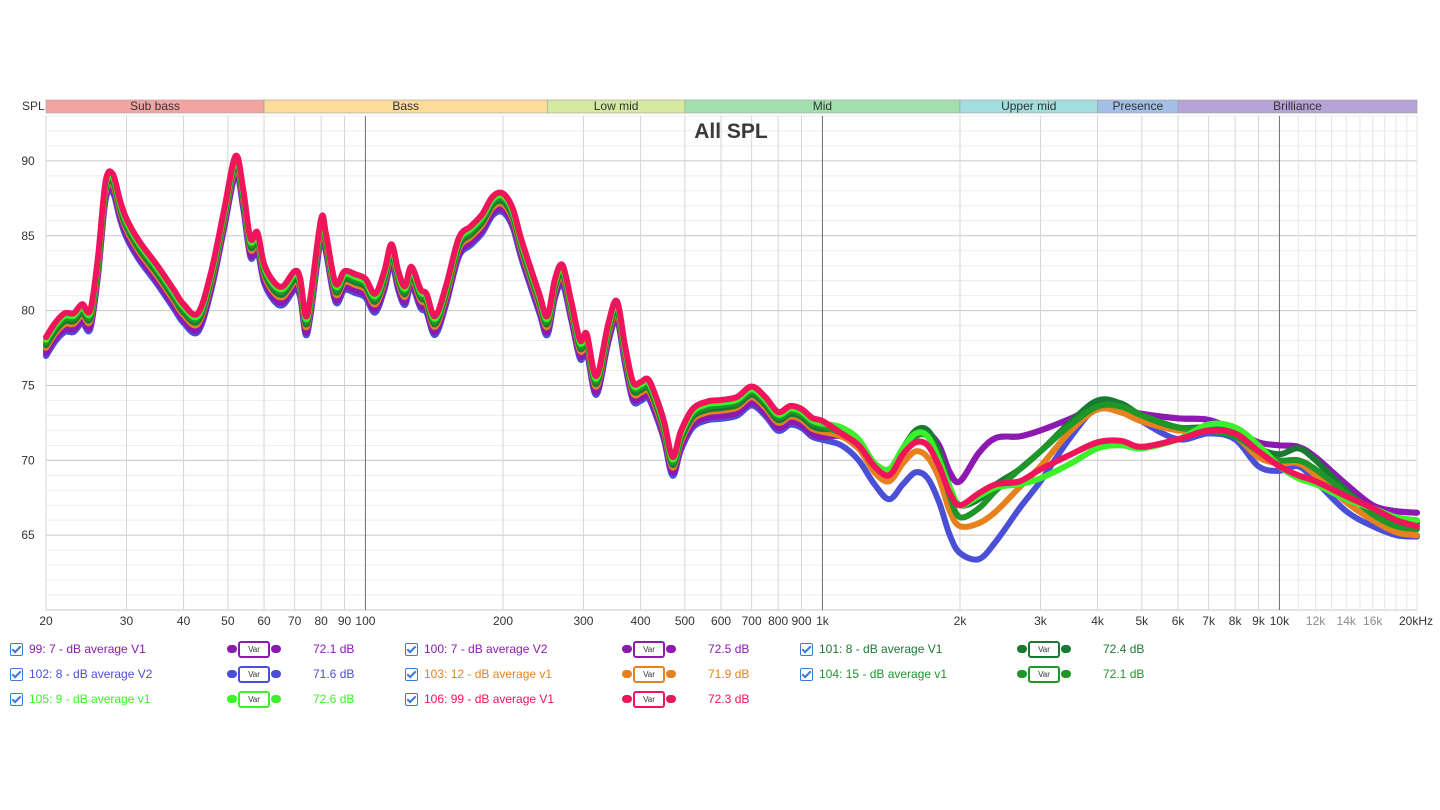 This screenshot has height=810, width=1440. What do you see at coordinates (586, 649) in the screenshot?
I see `legend-item: 100: 7 - dB average V2 Var 72.5 dB` at bounding box center [586, 649].